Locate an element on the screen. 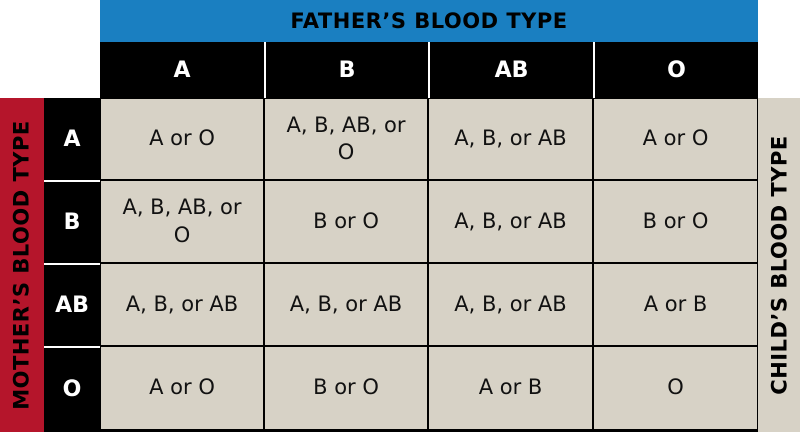 The image size is (800, 432). column-header: AB is located at coordinates (510, 70).